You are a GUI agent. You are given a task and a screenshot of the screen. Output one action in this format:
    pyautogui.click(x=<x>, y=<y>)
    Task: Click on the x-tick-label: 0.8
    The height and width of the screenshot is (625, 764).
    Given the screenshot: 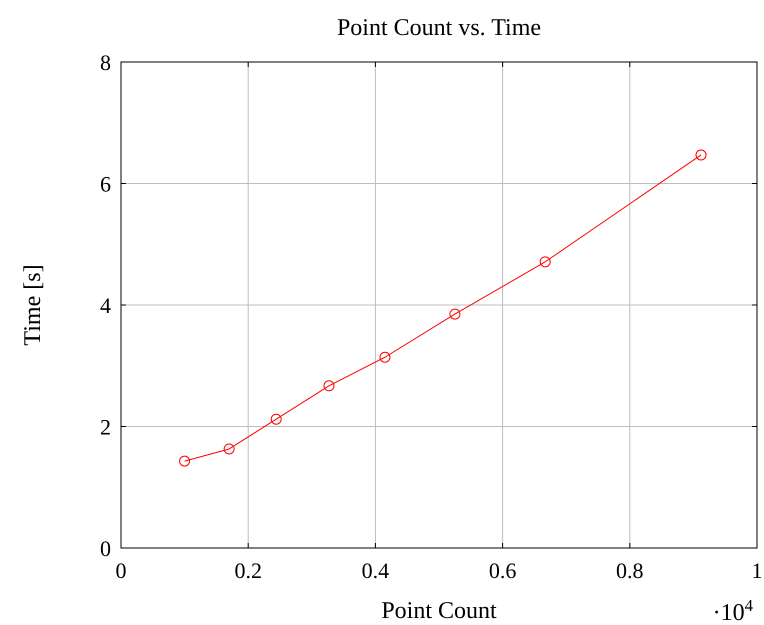 What is the action you would take?
    pyautogui.click(x=630, y=570)
    